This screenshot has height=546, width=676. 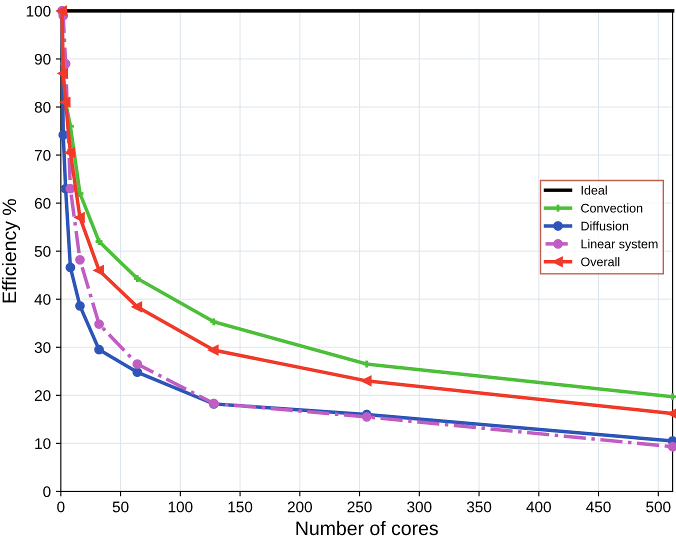 What do you see at coordinates (598, 507) in the screenshot?
I see `x-tick-label: 450` at bounding box center [598, 507].